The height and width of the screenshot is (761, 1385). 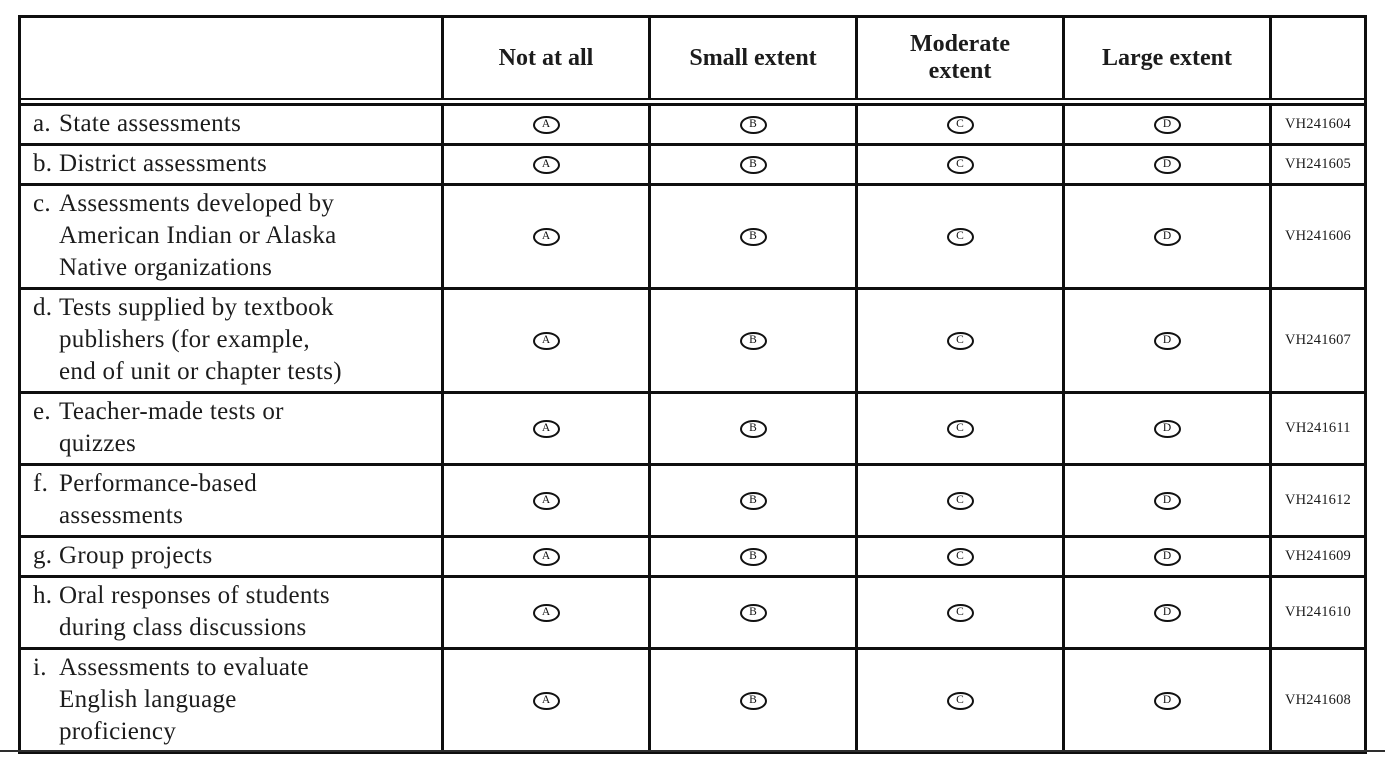 I want to click on header-double-rule-gap, so click(x=692, y=101).